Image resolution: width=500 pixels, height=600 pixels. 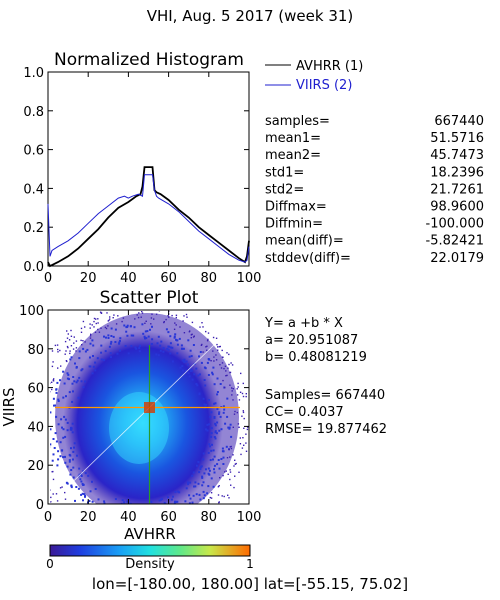 What do you see at coordinates (249, 278) in the screenshot?
I see `hist-x-tick-label: 100` at bounding box center [249, 278].